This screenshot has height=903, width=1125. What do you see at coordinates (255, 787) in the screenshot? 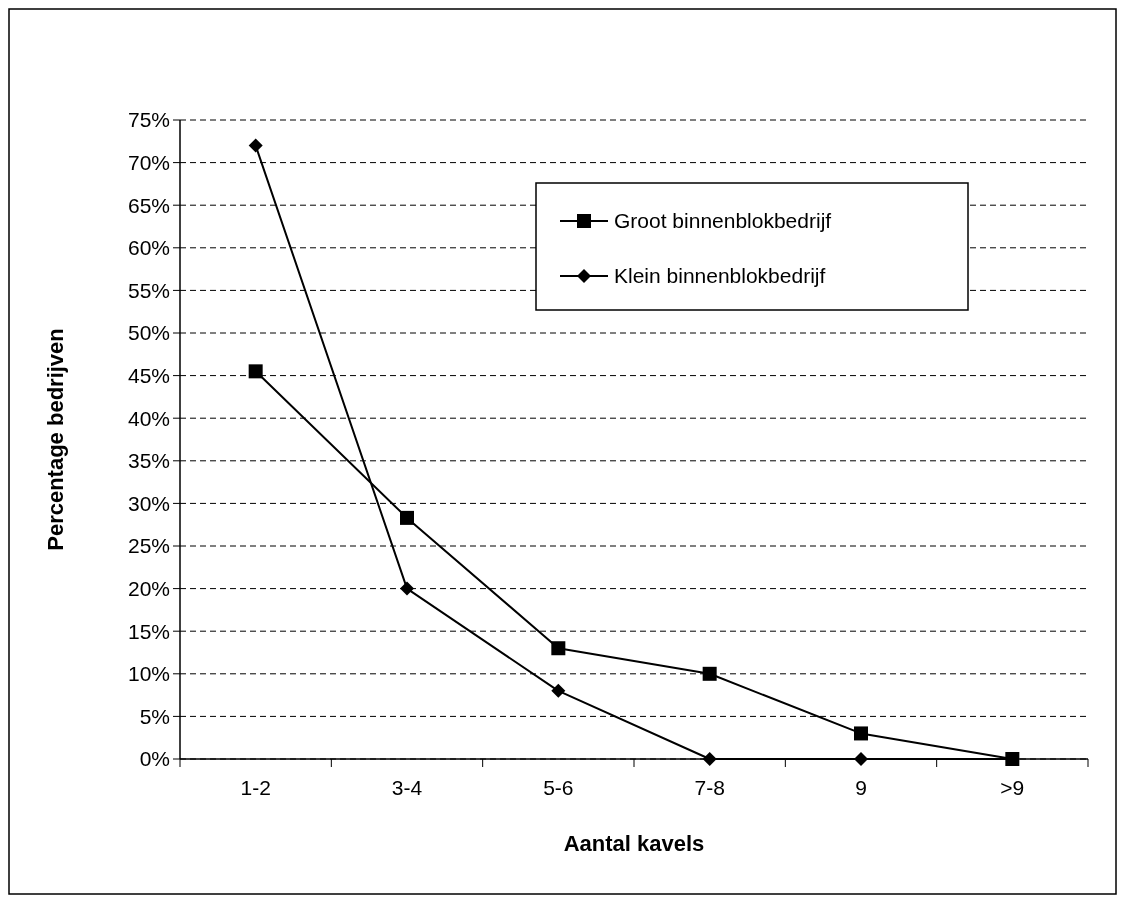
I see `x-tick-label: 1-2` at bounding box center [255, 787].